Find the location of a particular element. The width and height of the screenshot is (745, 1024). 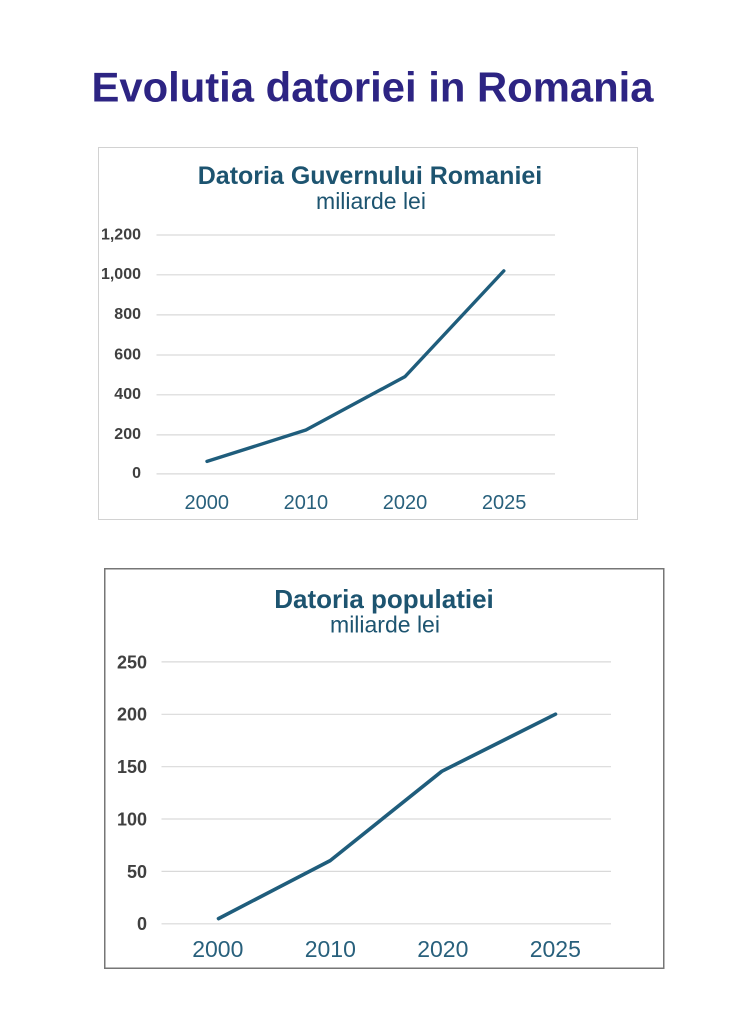

svg-text: 50 is located at coordinates (137, 872).